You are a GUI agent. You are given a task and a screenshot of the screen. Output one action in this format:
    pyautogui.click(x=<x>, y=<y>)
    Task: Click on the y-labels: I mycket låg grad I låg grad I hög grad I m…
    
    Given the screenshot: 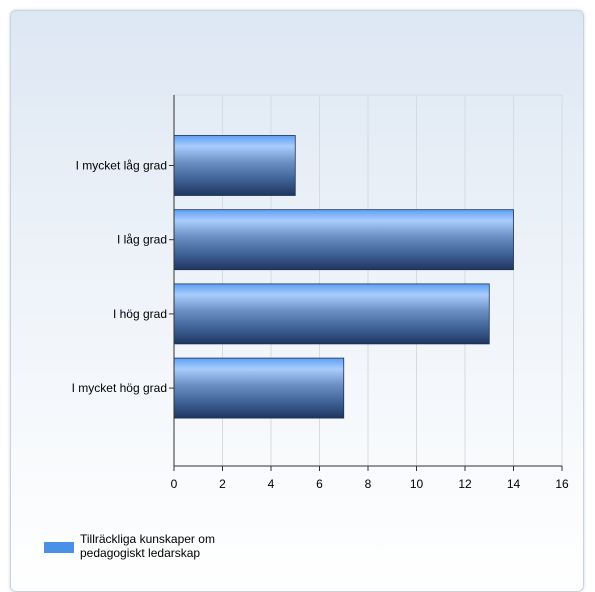 What is the action you would take?
    pyautogui.click(x=119, y=276)
    